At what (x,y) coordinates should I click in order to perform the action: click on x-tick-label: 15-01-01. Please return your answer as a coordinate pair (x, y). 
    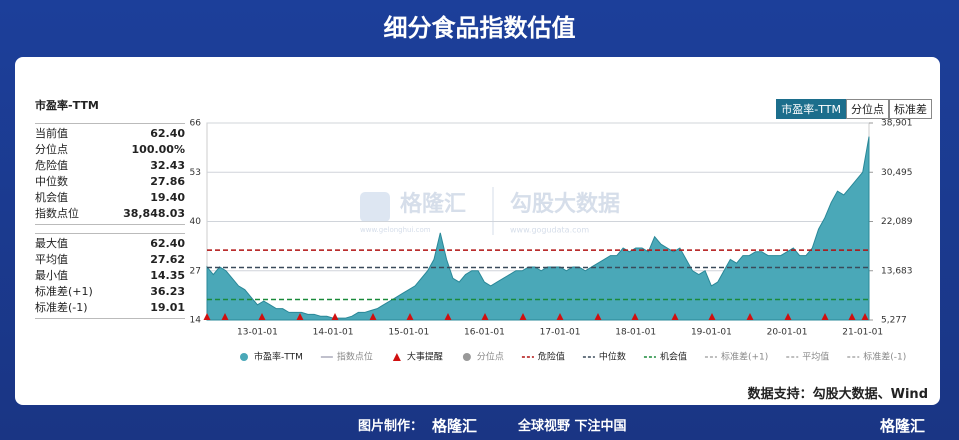
    Looking at the image, I should click on (408, 333).